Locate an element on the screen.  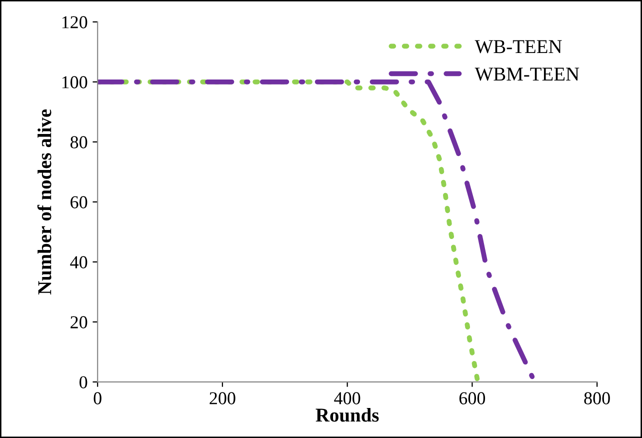
x-axis-title: Rounds is located at coordinates (347, 415).